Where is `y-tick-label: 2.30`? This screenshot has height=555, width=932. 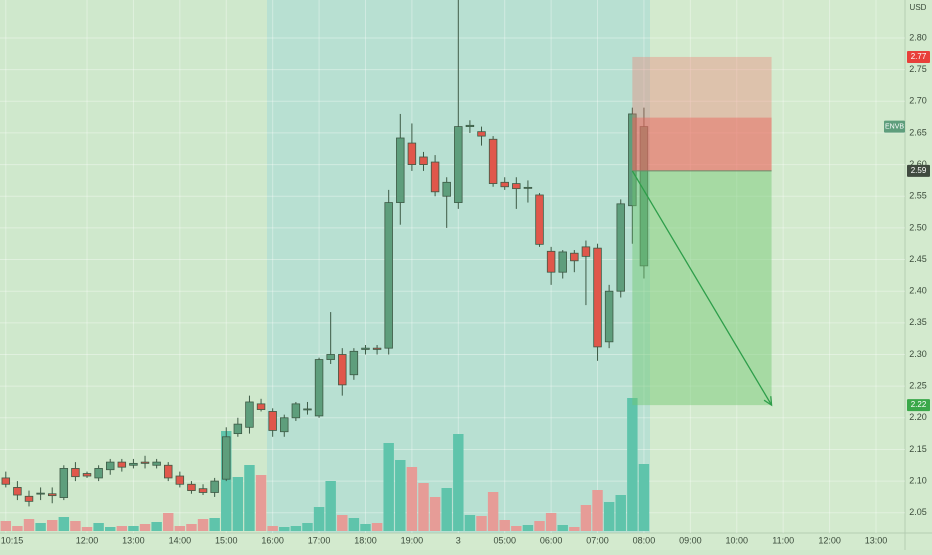
y-tick-label: 2.30 is located at coordinates (918, 354).